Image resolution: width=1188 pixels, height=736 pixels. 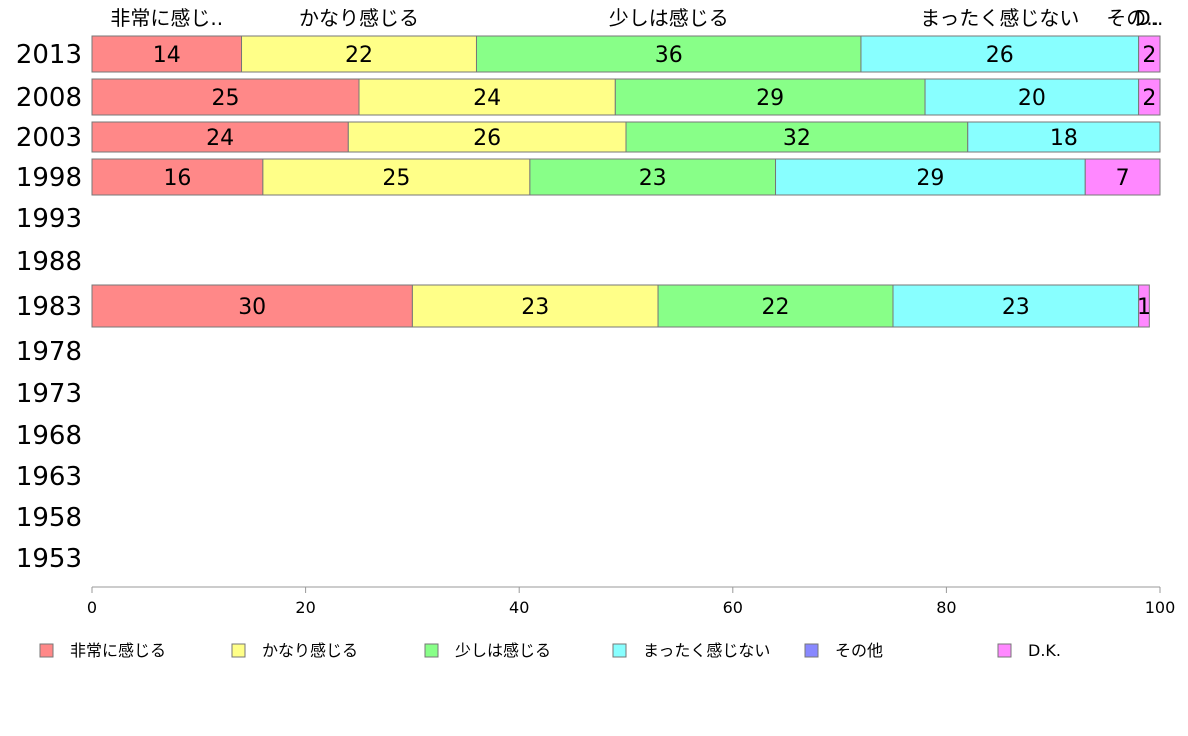 I want to click on bar-value-1983-series-0: 30, so click(x=252, y=307).